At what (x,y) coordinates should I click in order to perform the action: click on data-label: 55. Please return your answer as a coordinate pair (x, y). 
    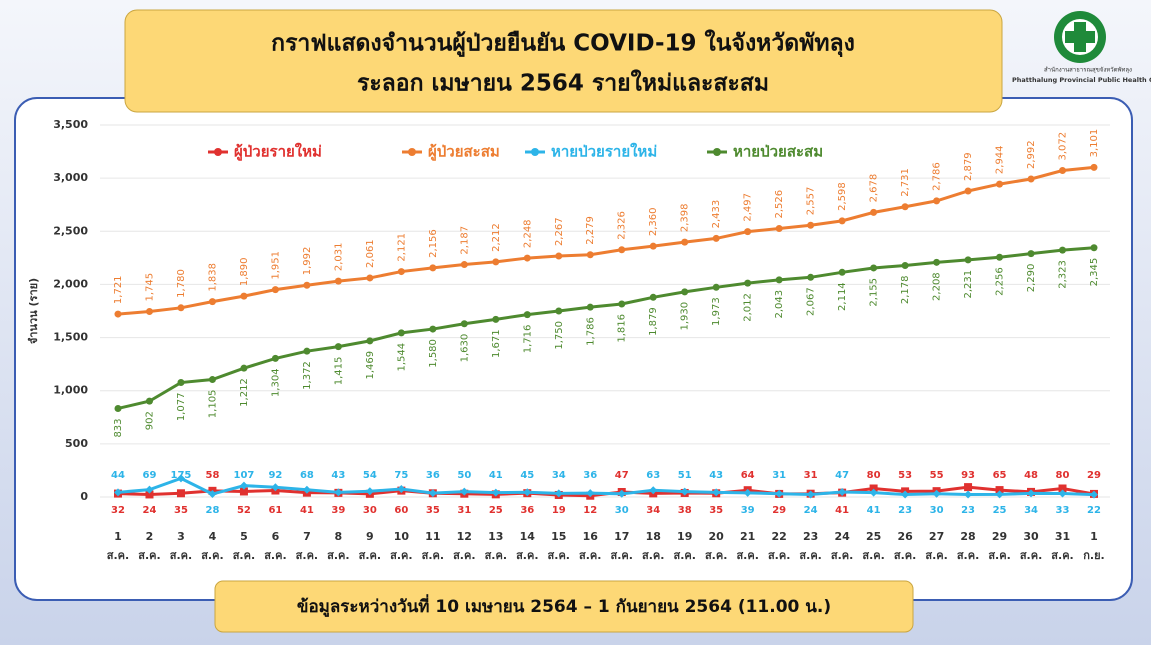
    Looking at the image, I should click on (937, 475).